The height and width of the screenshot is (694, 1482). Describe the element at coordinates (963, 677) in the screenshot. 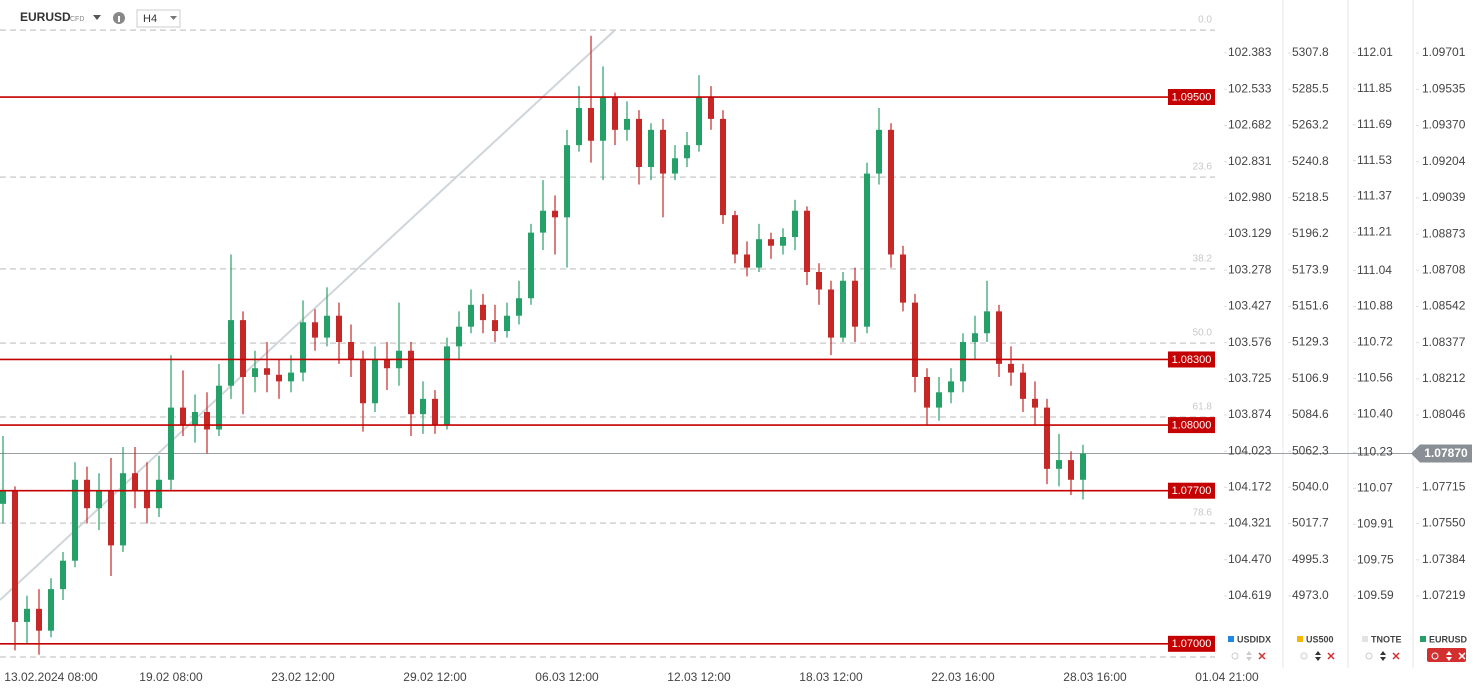

I see `x-tick-label: 22.03 16:00` at that location.